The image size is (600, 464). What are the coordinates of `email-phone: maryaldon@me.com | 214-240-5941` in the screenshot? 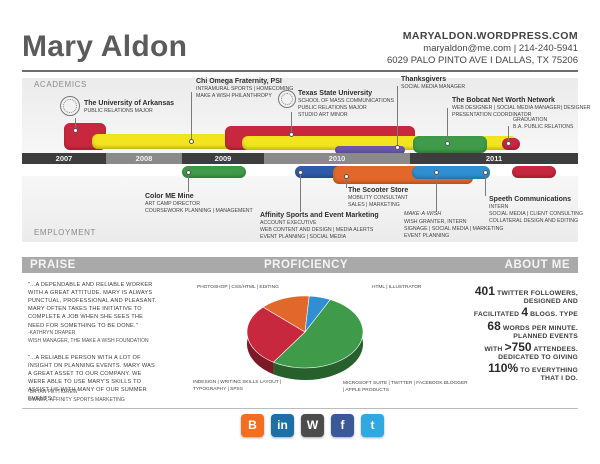 It's located at (500, 48).